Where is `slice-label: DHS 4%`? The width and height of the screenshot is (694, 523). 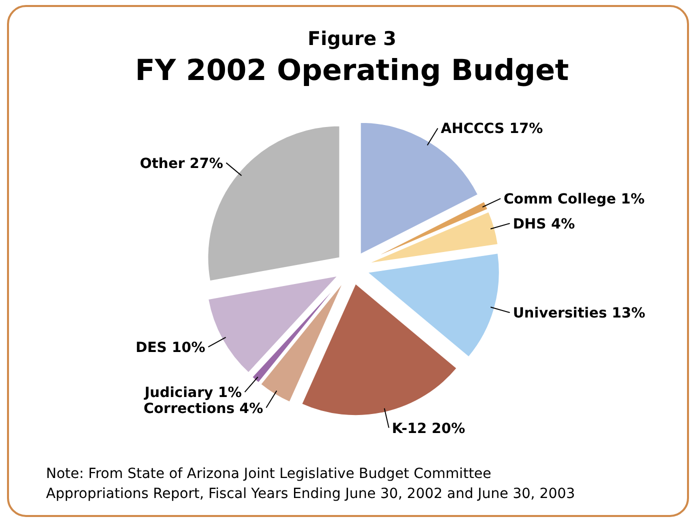 slice-label: DHS 4% is located at coordinates (543, 224).